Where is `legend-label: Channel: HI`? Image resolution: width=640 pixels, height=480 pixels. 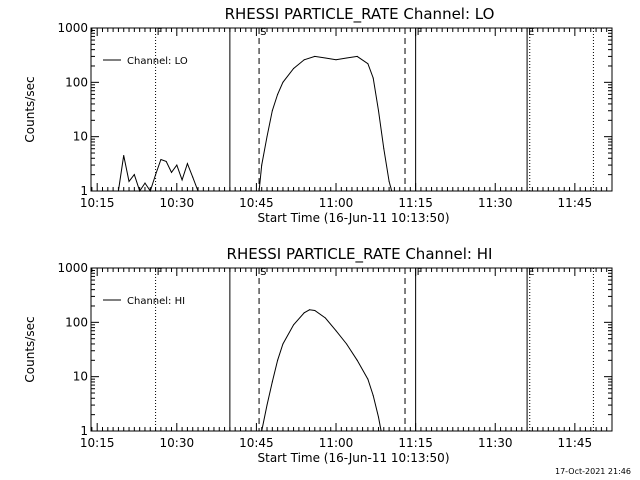
legend-label: Channel: HI is located at coordinates (156, 301).